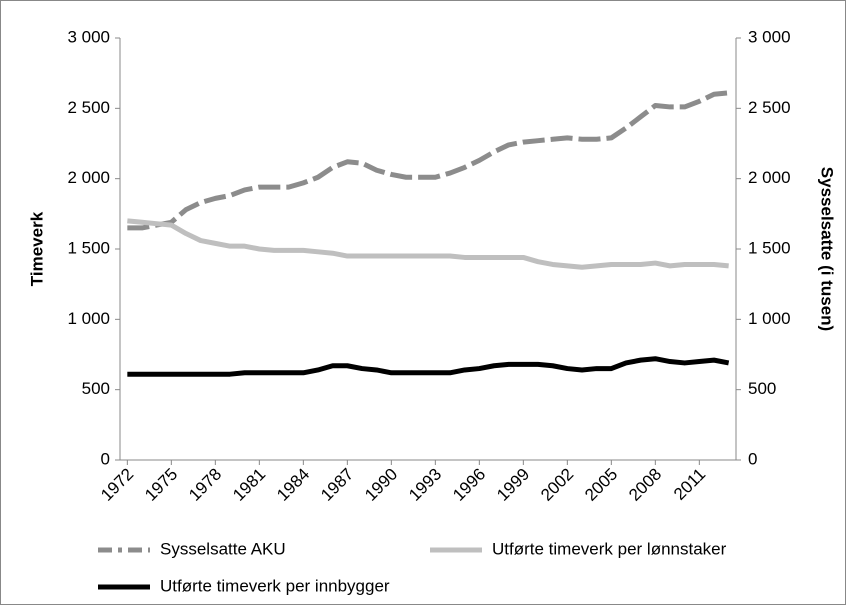  Describe the element at coordinates (223, 548) in the screenshot. I see `legend-label: Sysselsatte AKU` at that location.